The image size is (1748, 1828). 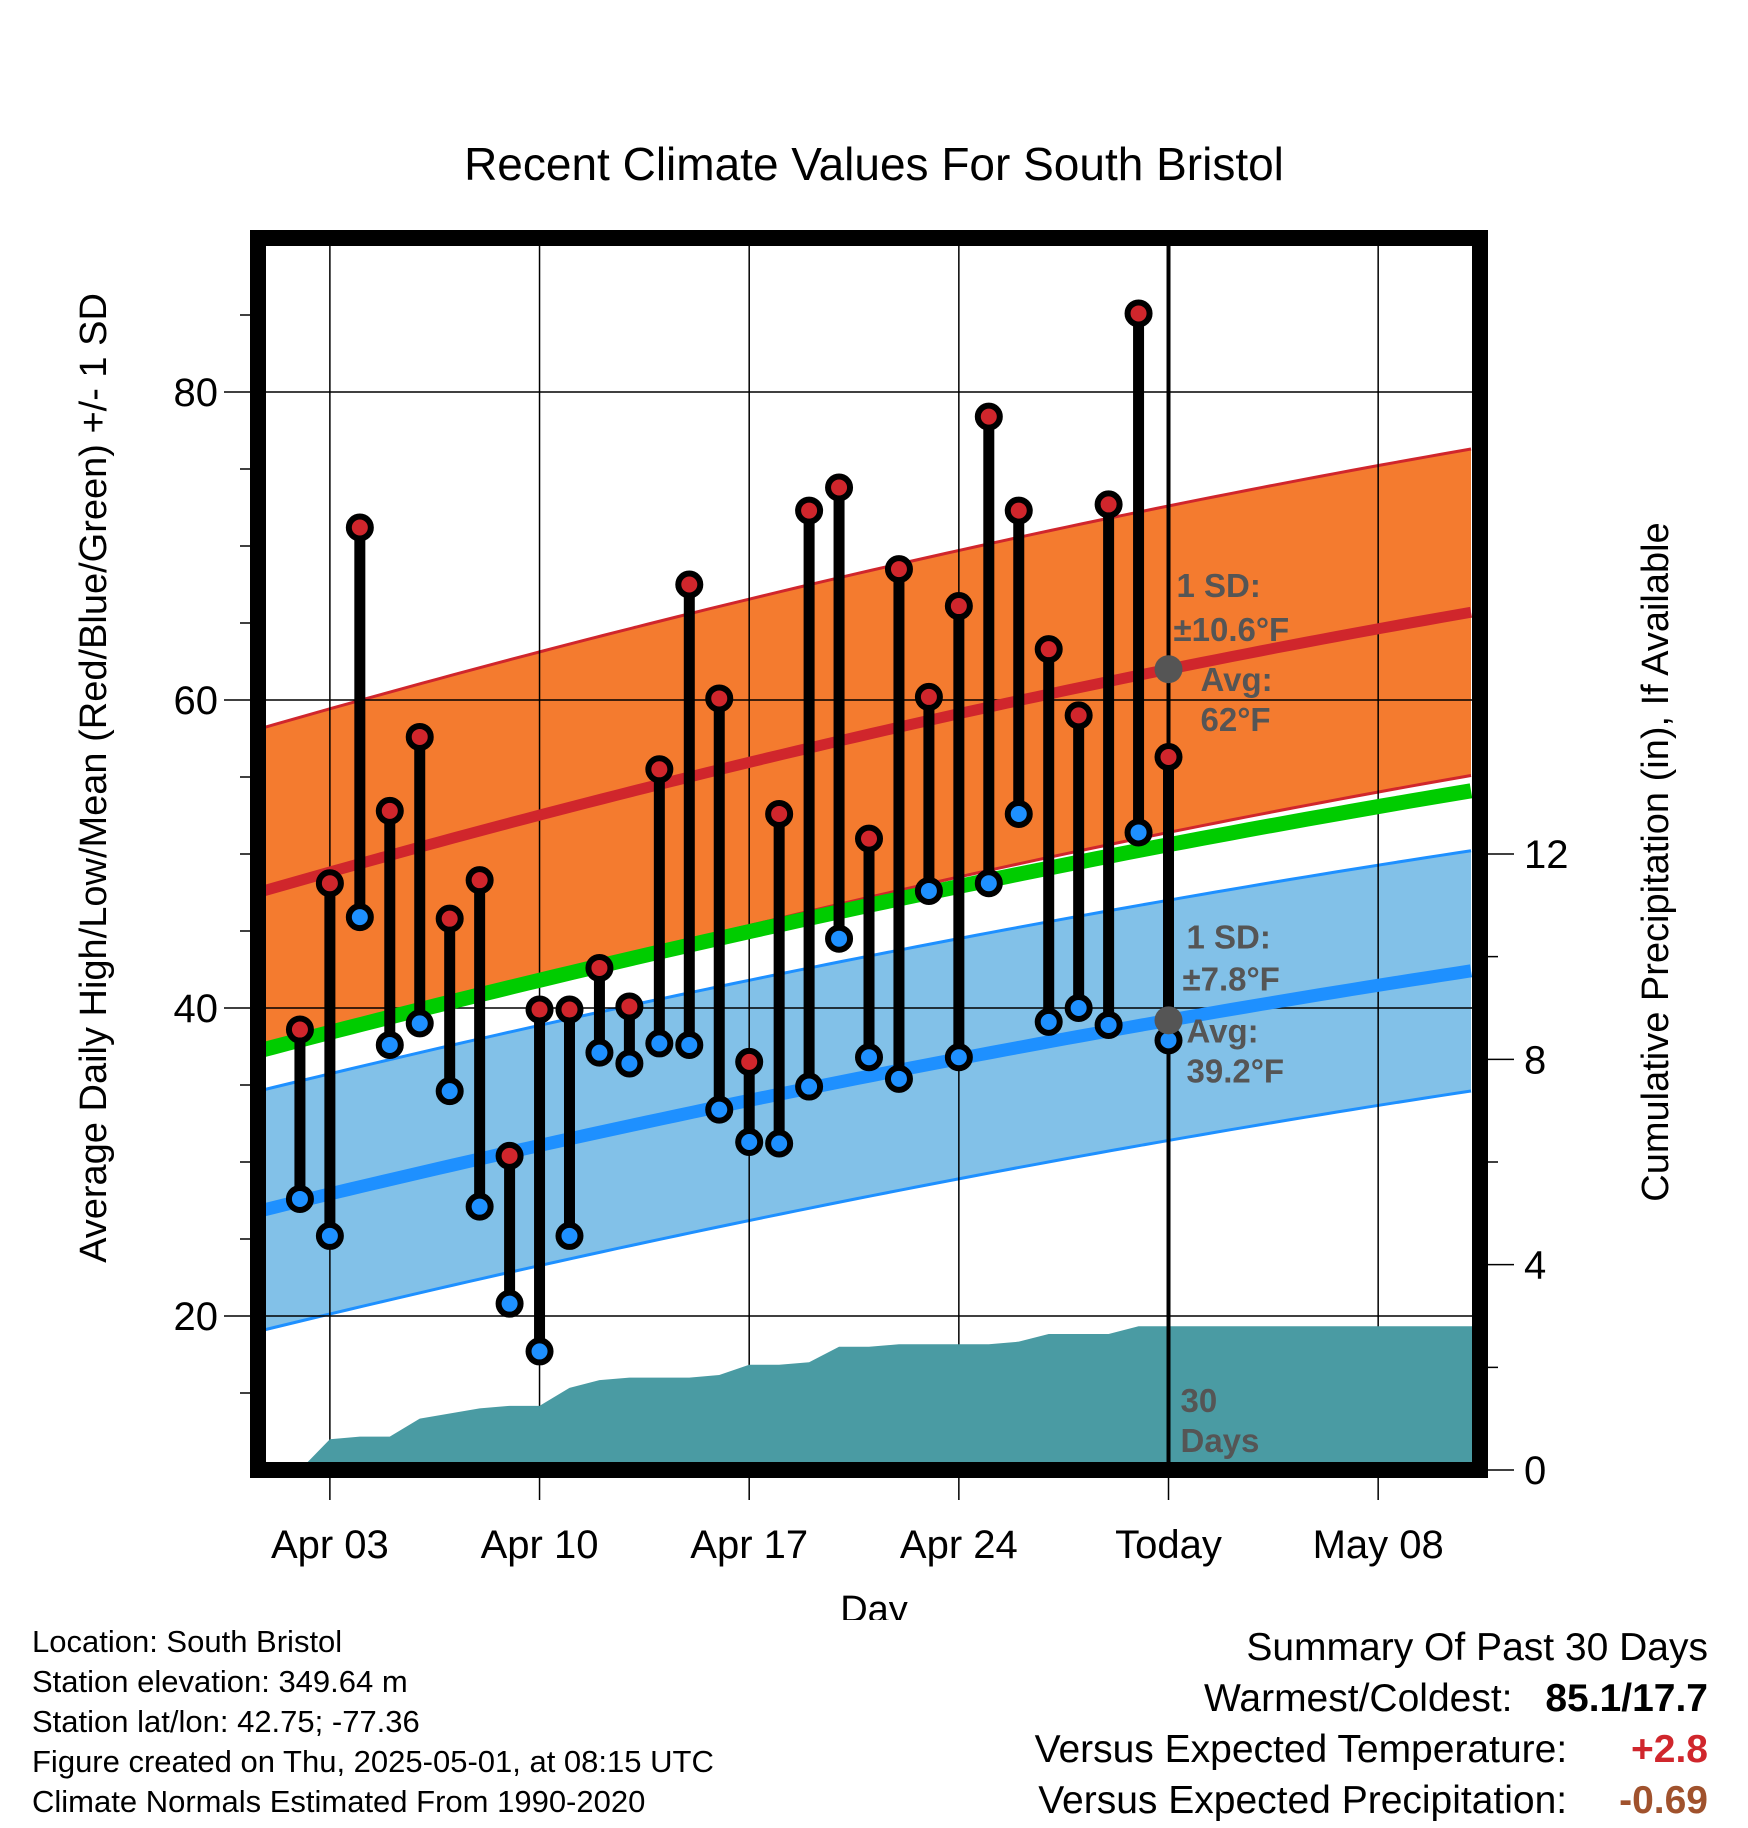 What do you see at coordinates (196, 1009) in the screenshot?
I see `y-tick-label: 40` at bounding box center [196, 1009].